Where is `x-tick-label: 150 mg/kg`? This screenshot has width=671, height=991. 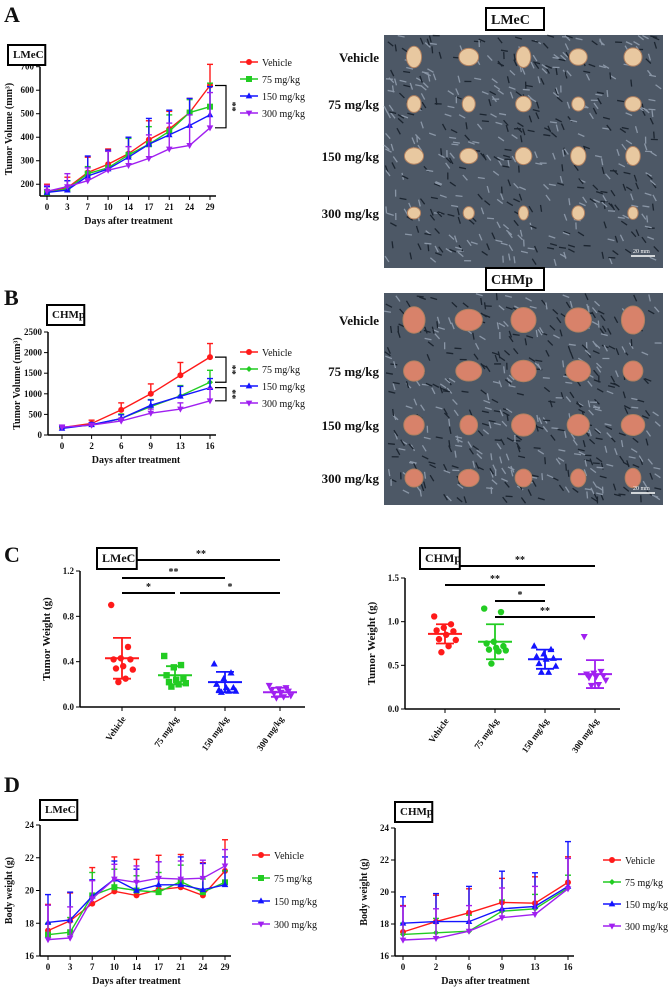 x-tick-label: 150 mg/kg is located at coordinates (535, 735).